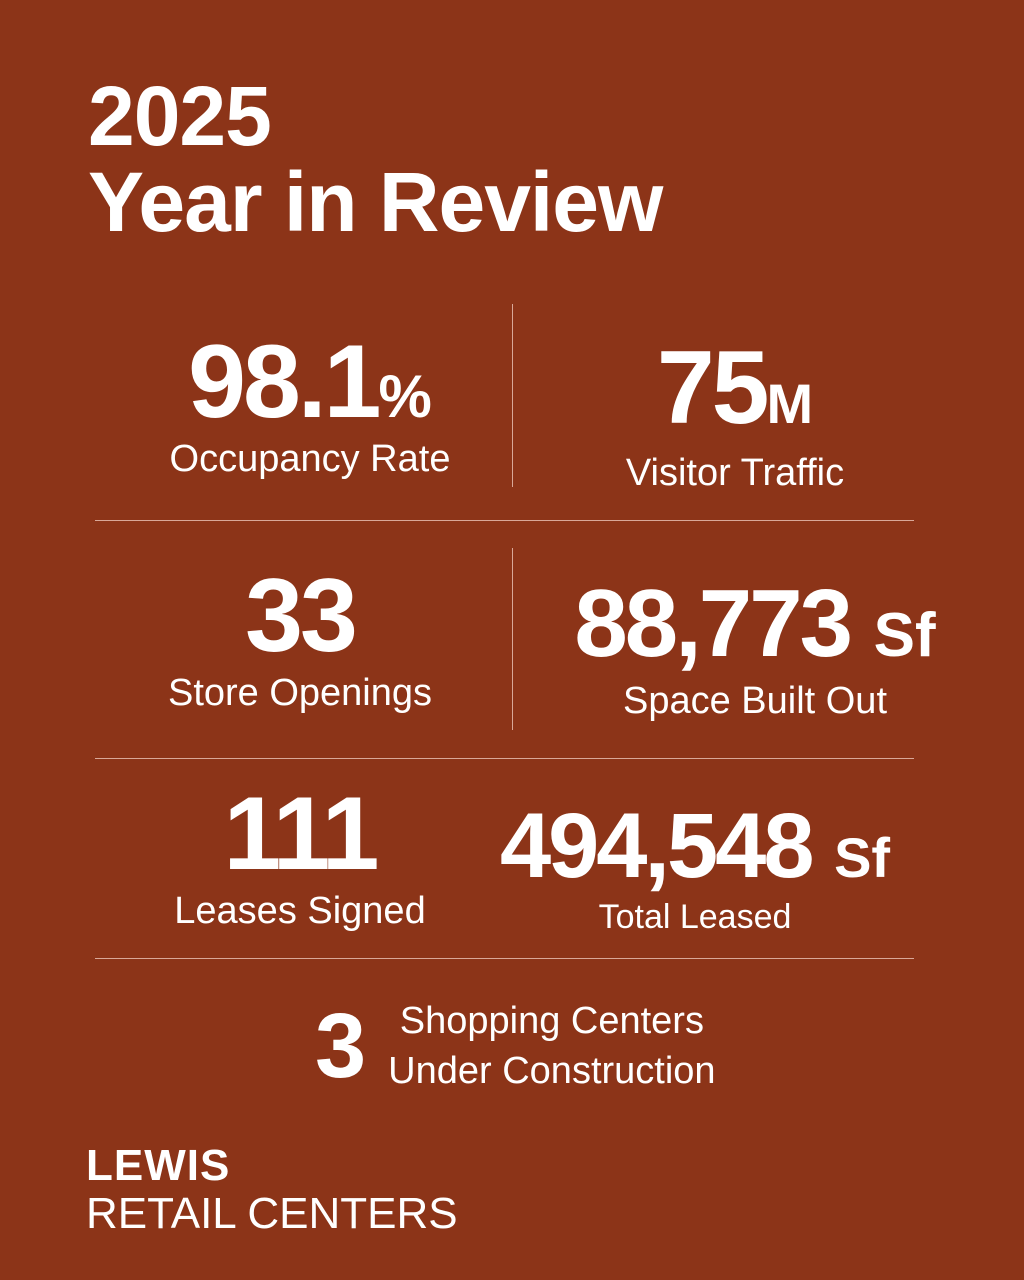  I want to click on stat-shopping-centers-under-construction: 3 Shopping Centers Under Construction, so click(515, 1046).